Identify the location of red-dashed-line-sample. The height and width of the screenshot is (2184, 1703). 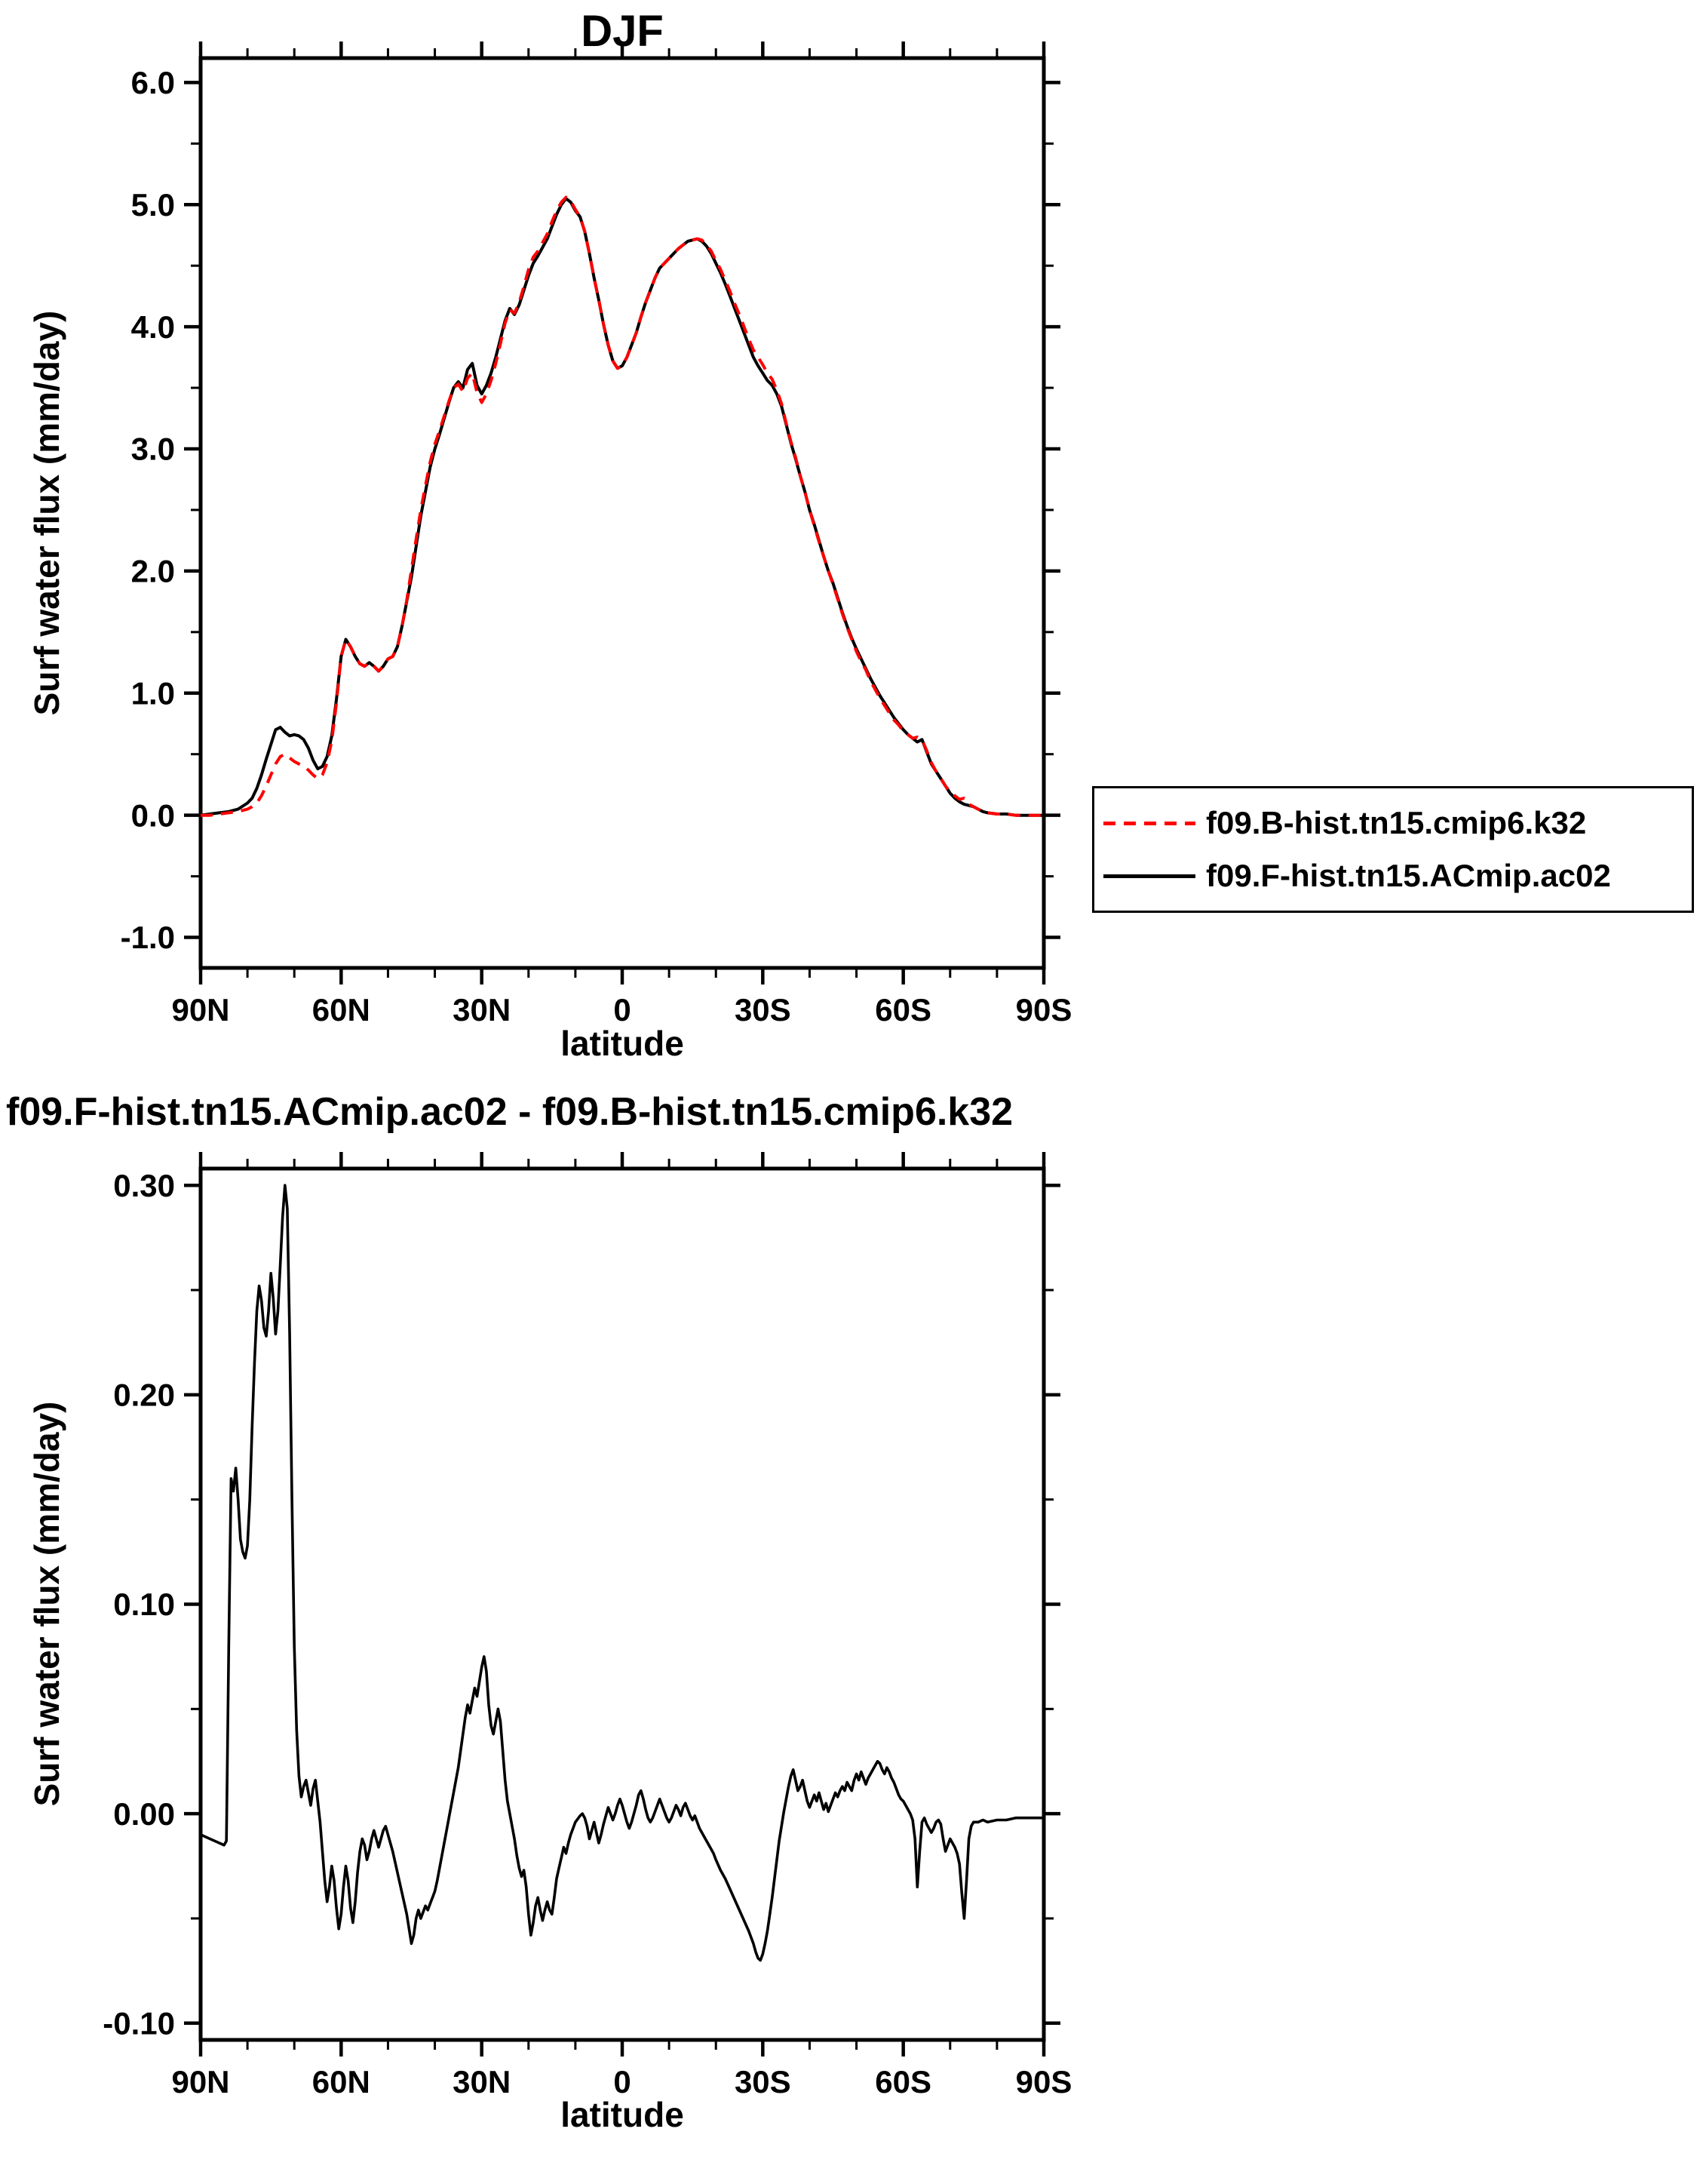
(1149, 823).